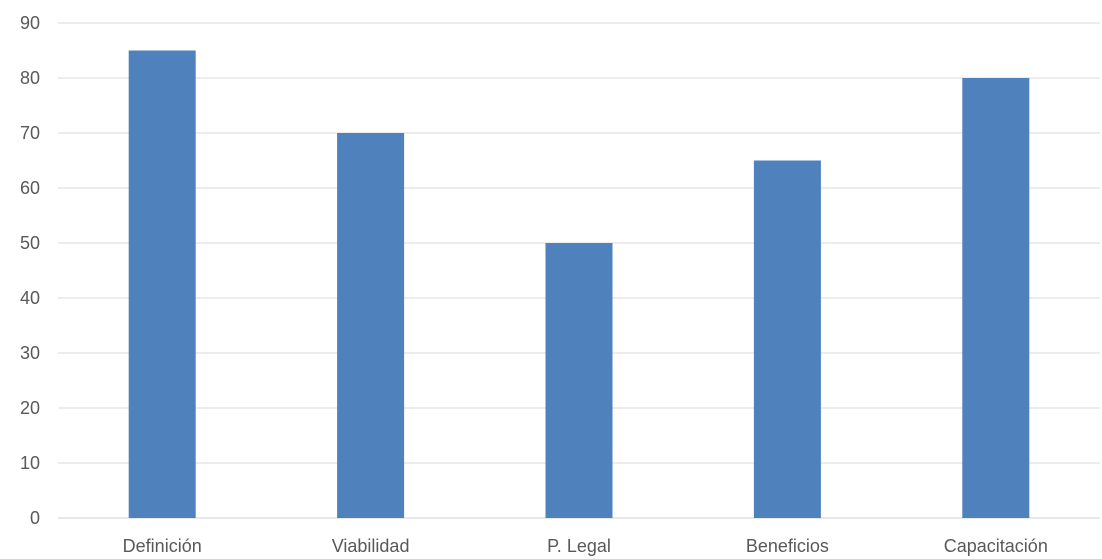  Describe the element at coordinates (787, 546) in the screenshot. I see `x-category-label: Beneficios` at that location.